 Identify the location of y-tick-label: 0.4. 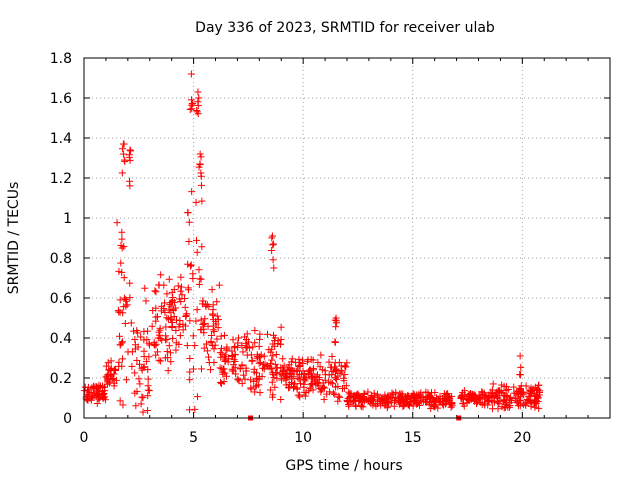
(61, 339).